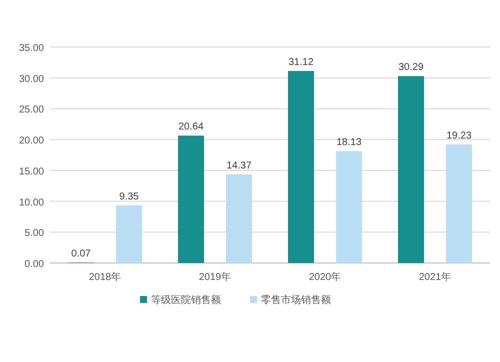  What do you see at coordinates (215, 277) in the screenshot?
I see `x-tick-label: 2019年` at bounding box center [215, 277].